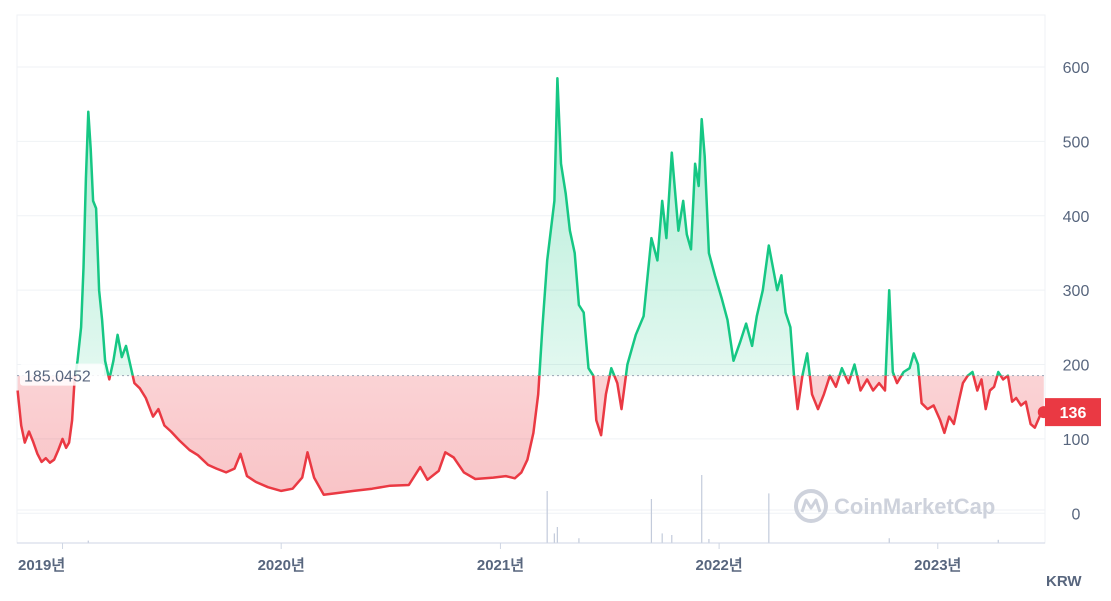 The width and height of the screenshot is (1111, 601). Describe the element at coordinates (811, 506) in the screenshot. I see `coinmarketcap-logo-icon` at that location.